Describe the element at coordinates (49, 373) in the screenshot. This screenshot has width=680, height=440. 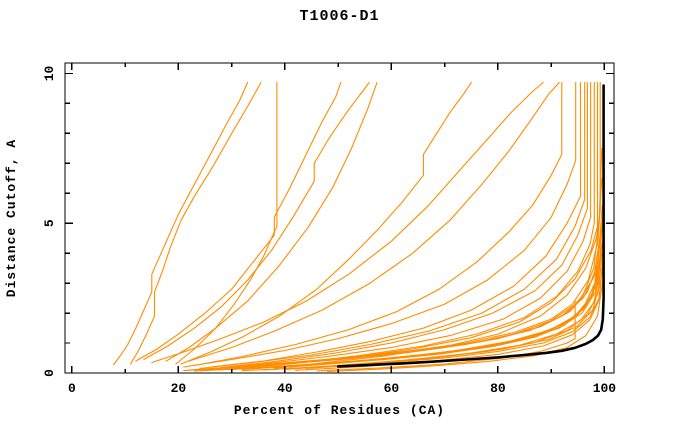
I see `y-tick-label: 0` at that location.